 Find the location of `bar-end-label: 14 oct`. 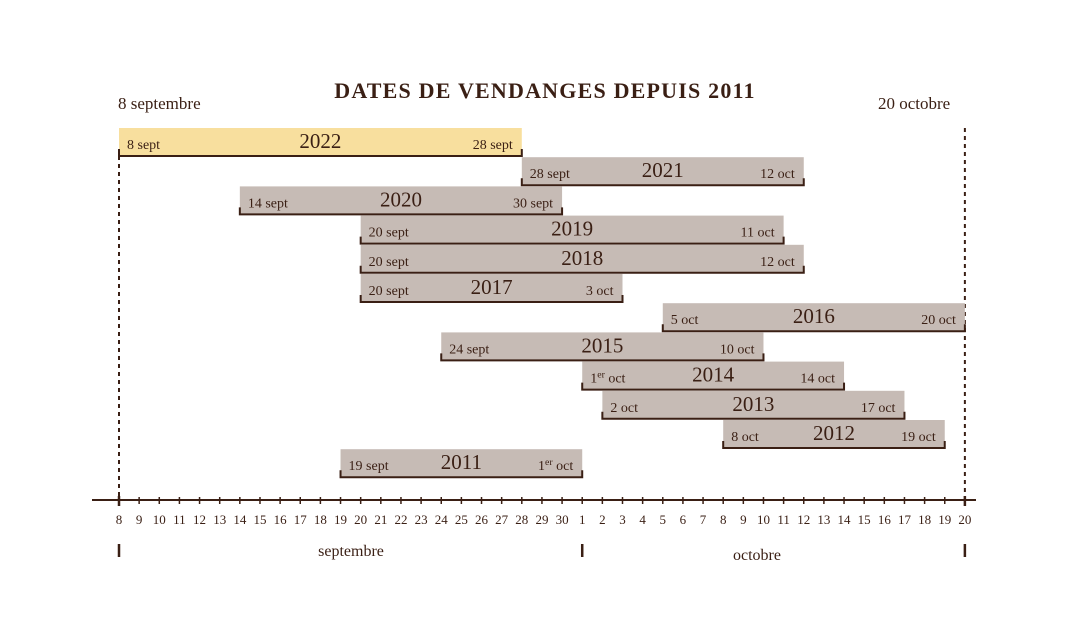

bar-end-label: 14 oct is located at coordinates (817, 379).